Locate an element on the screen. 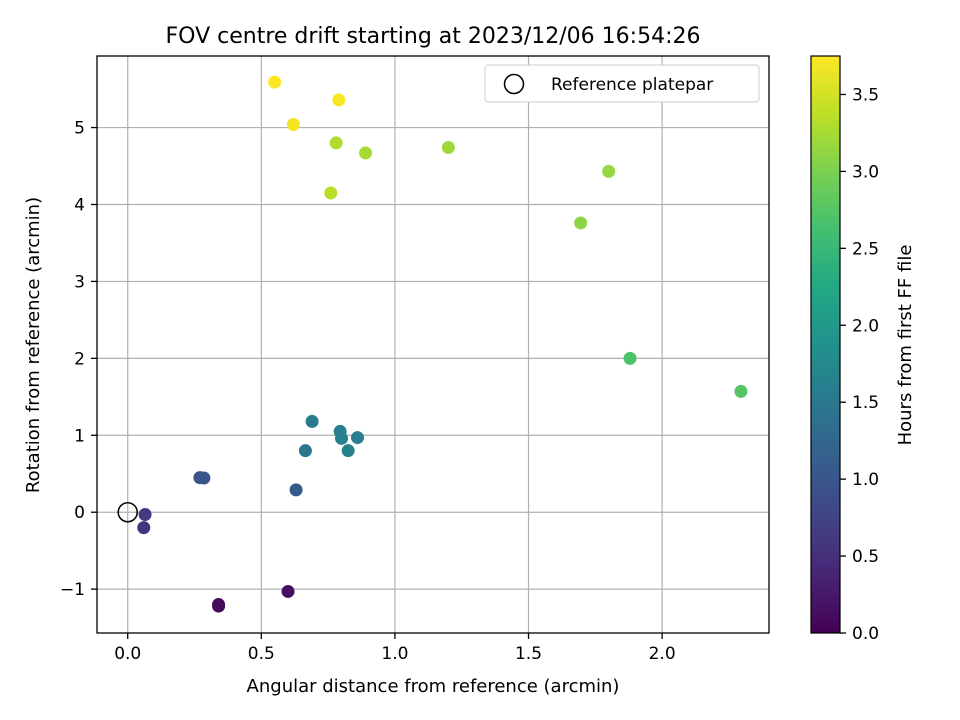 The height and width of the screenshot is (720, 960). y-tick-label: 1 is located at coordinates (79, 436).